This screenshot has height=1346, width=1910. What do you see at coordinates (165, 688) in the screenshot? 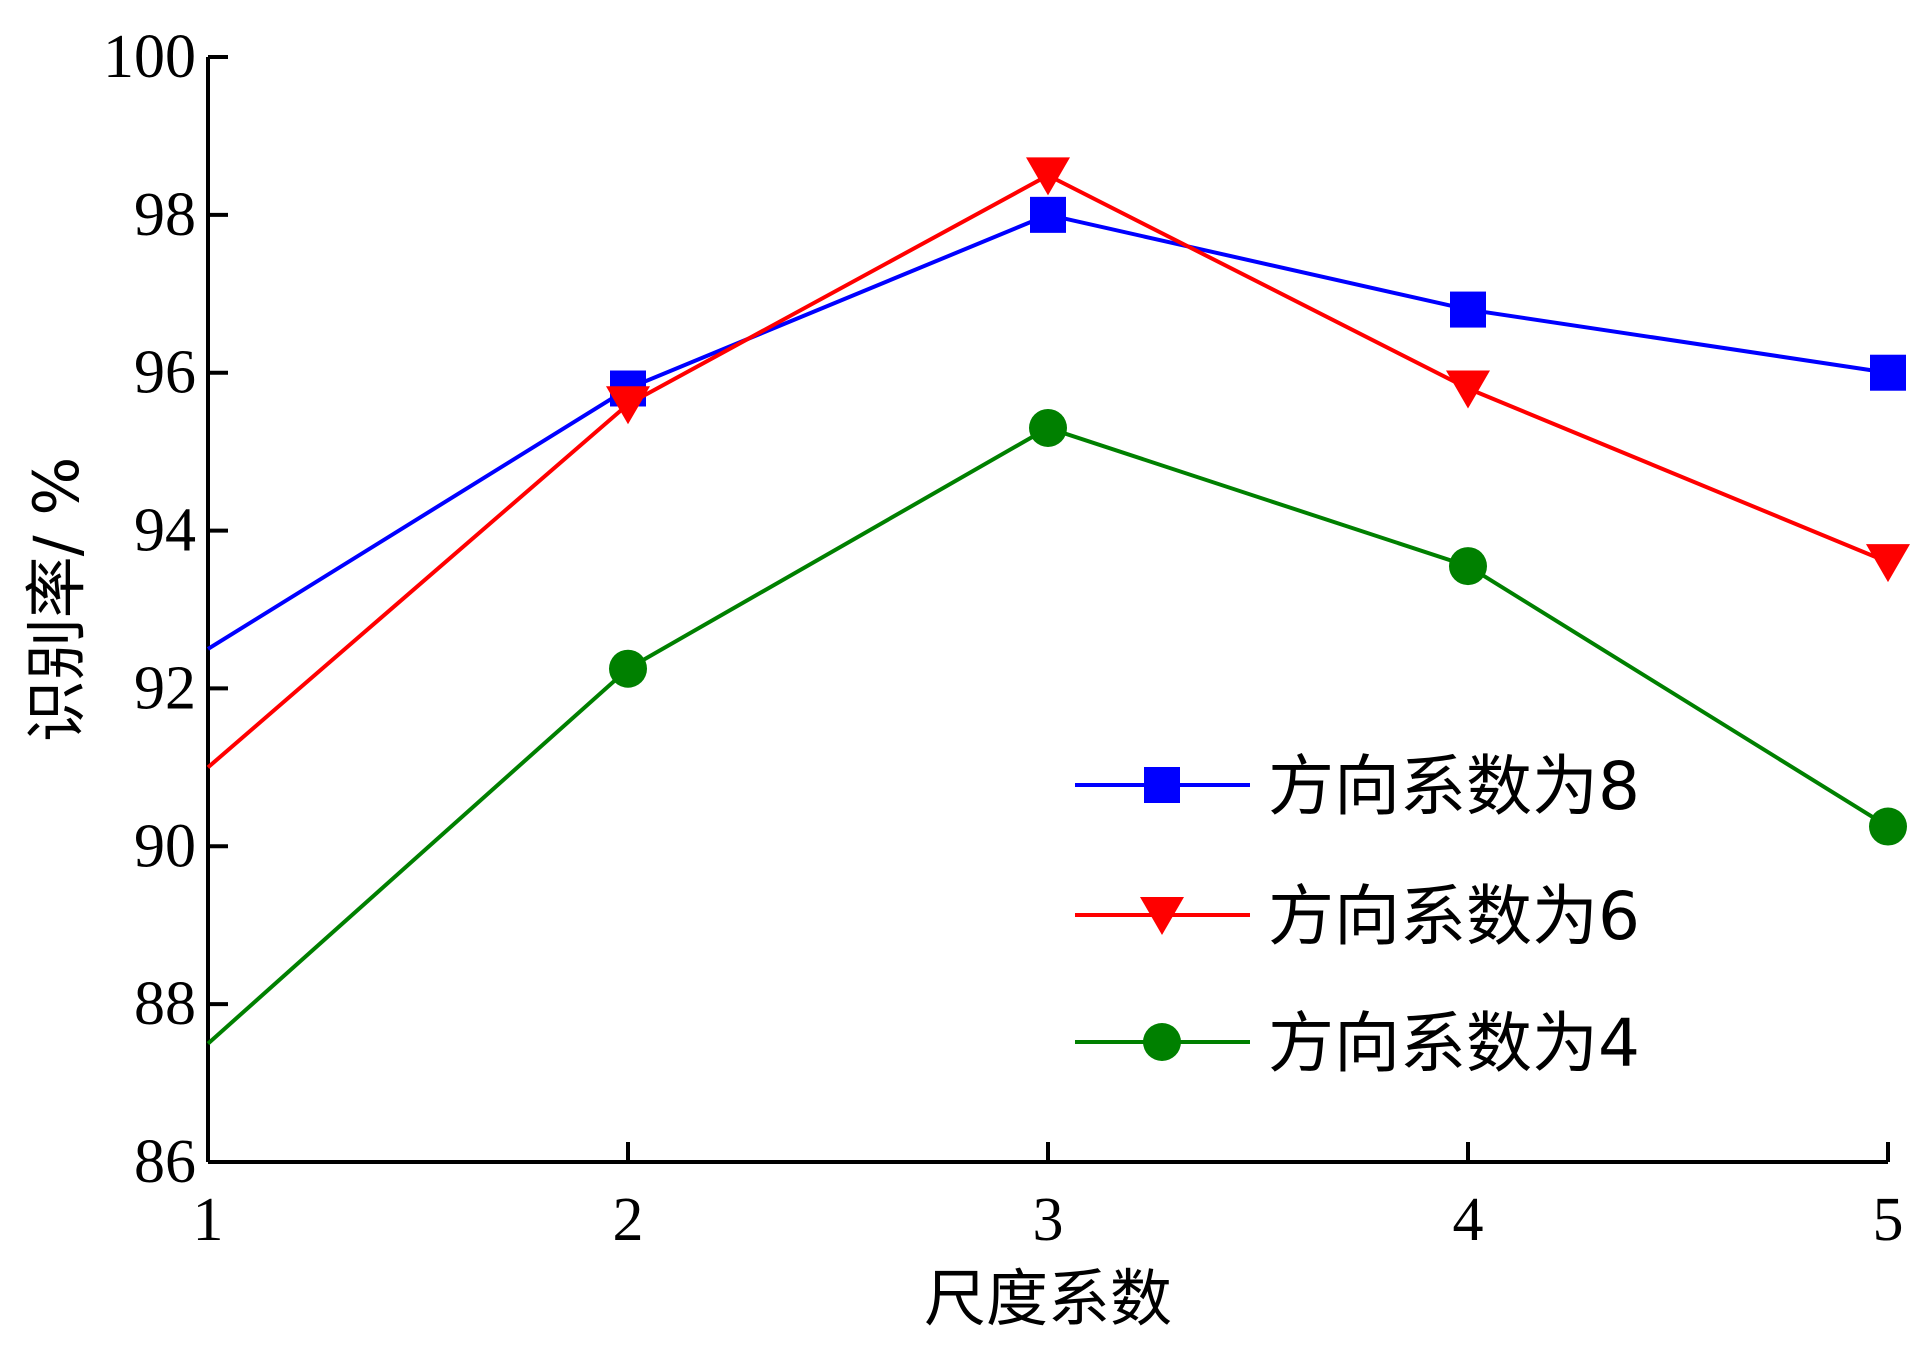
I see `y-tick-label-92: 92` at bounding box center [165, 688].